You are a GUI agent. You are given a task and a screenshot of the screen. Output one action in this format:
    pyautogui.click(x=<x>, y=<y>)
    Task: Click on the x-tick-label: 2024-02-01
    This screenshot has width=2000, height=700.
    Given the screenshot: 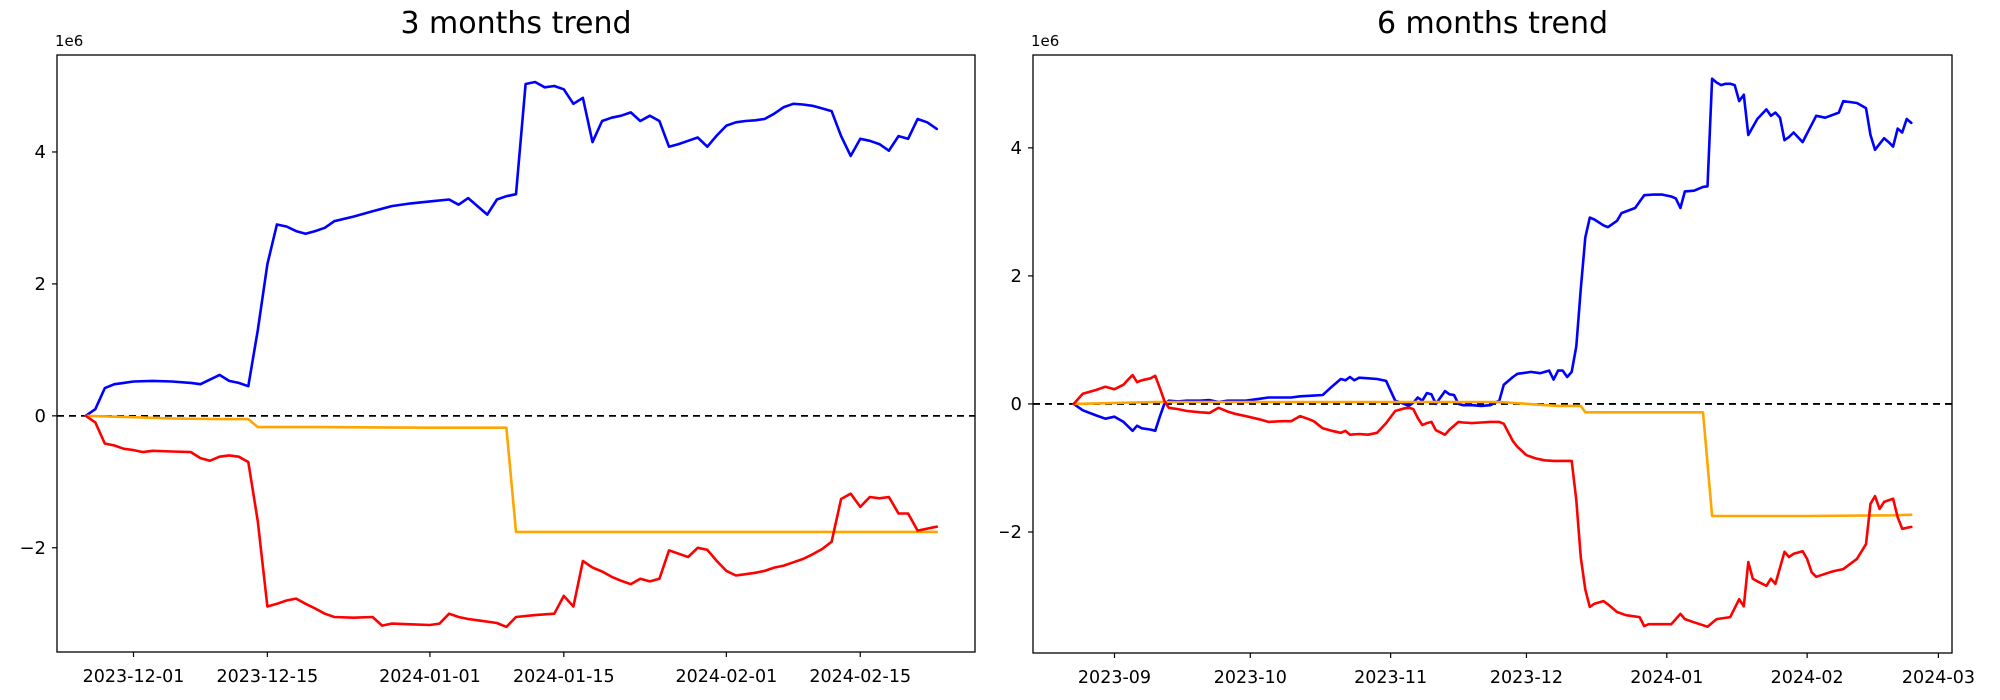 What is the action you would take?
    pyautogui.click(x=727, y=677)
    